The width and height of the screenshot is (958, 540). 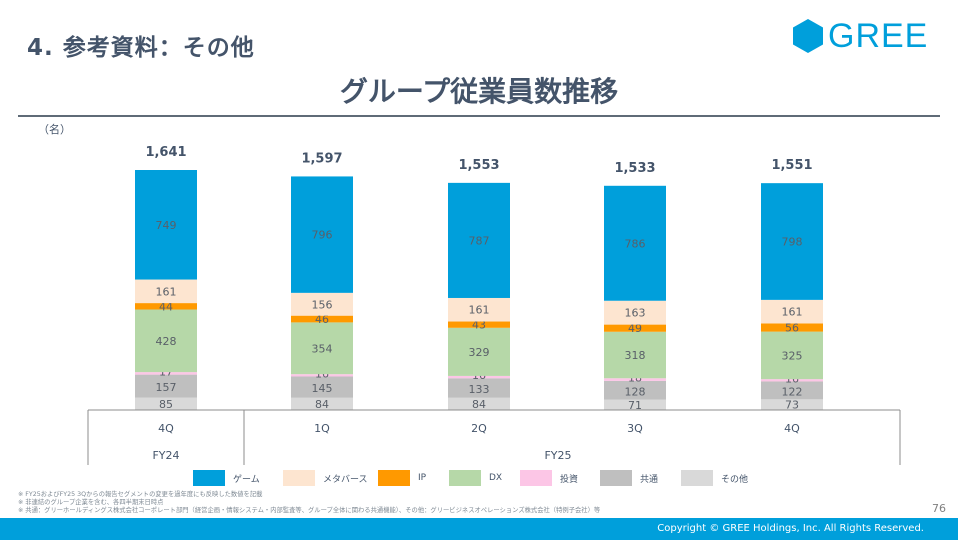 What do you see at coordinates (635, 428) in the screenshot?
I see `x-tick-label: 3Q` at bounding box center [635, 428].